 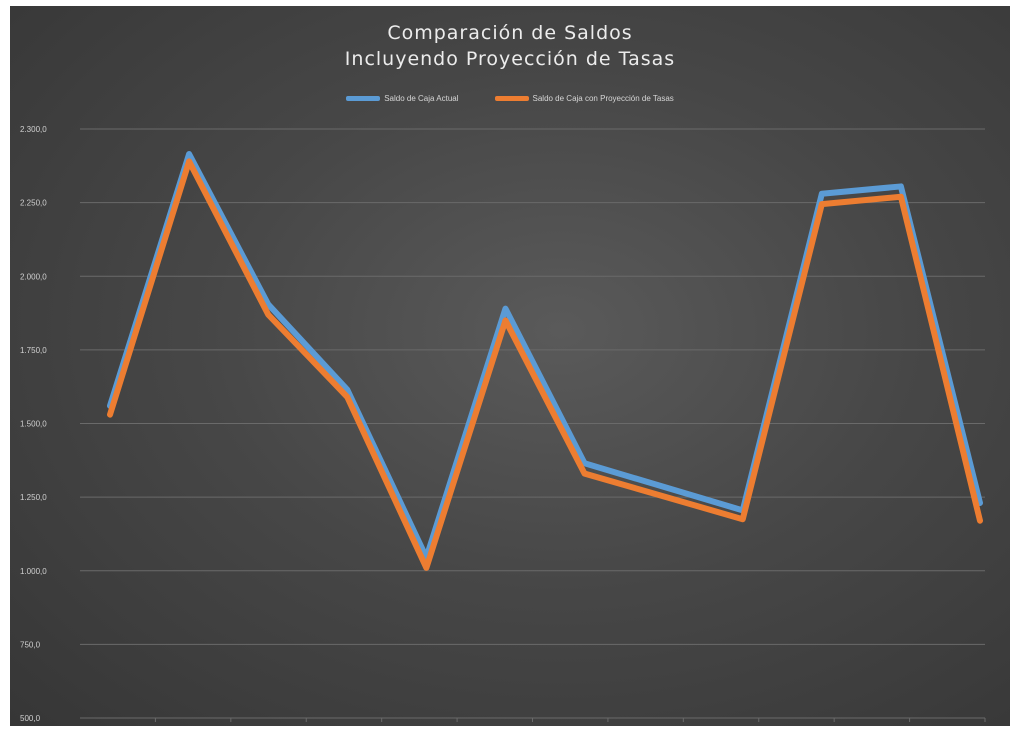 What do you see at coordinates (603, 98) in the screenshot?
I see `legend-label-projected: Saldo de Caja con Proyección de Tasas` at bounding box center [603, 98].